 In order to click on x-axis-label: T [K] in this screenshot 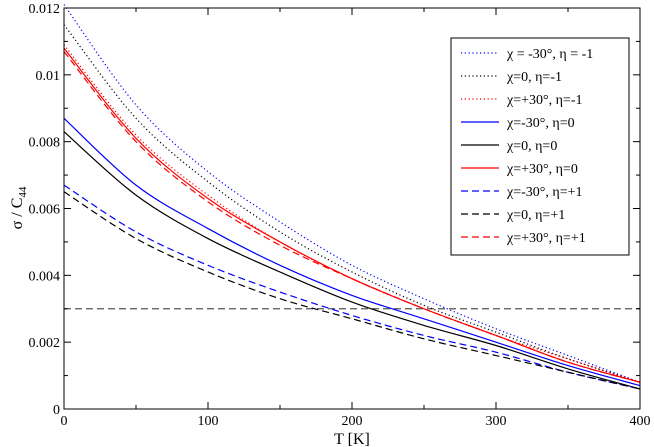, I will do `click(352, 439)`.